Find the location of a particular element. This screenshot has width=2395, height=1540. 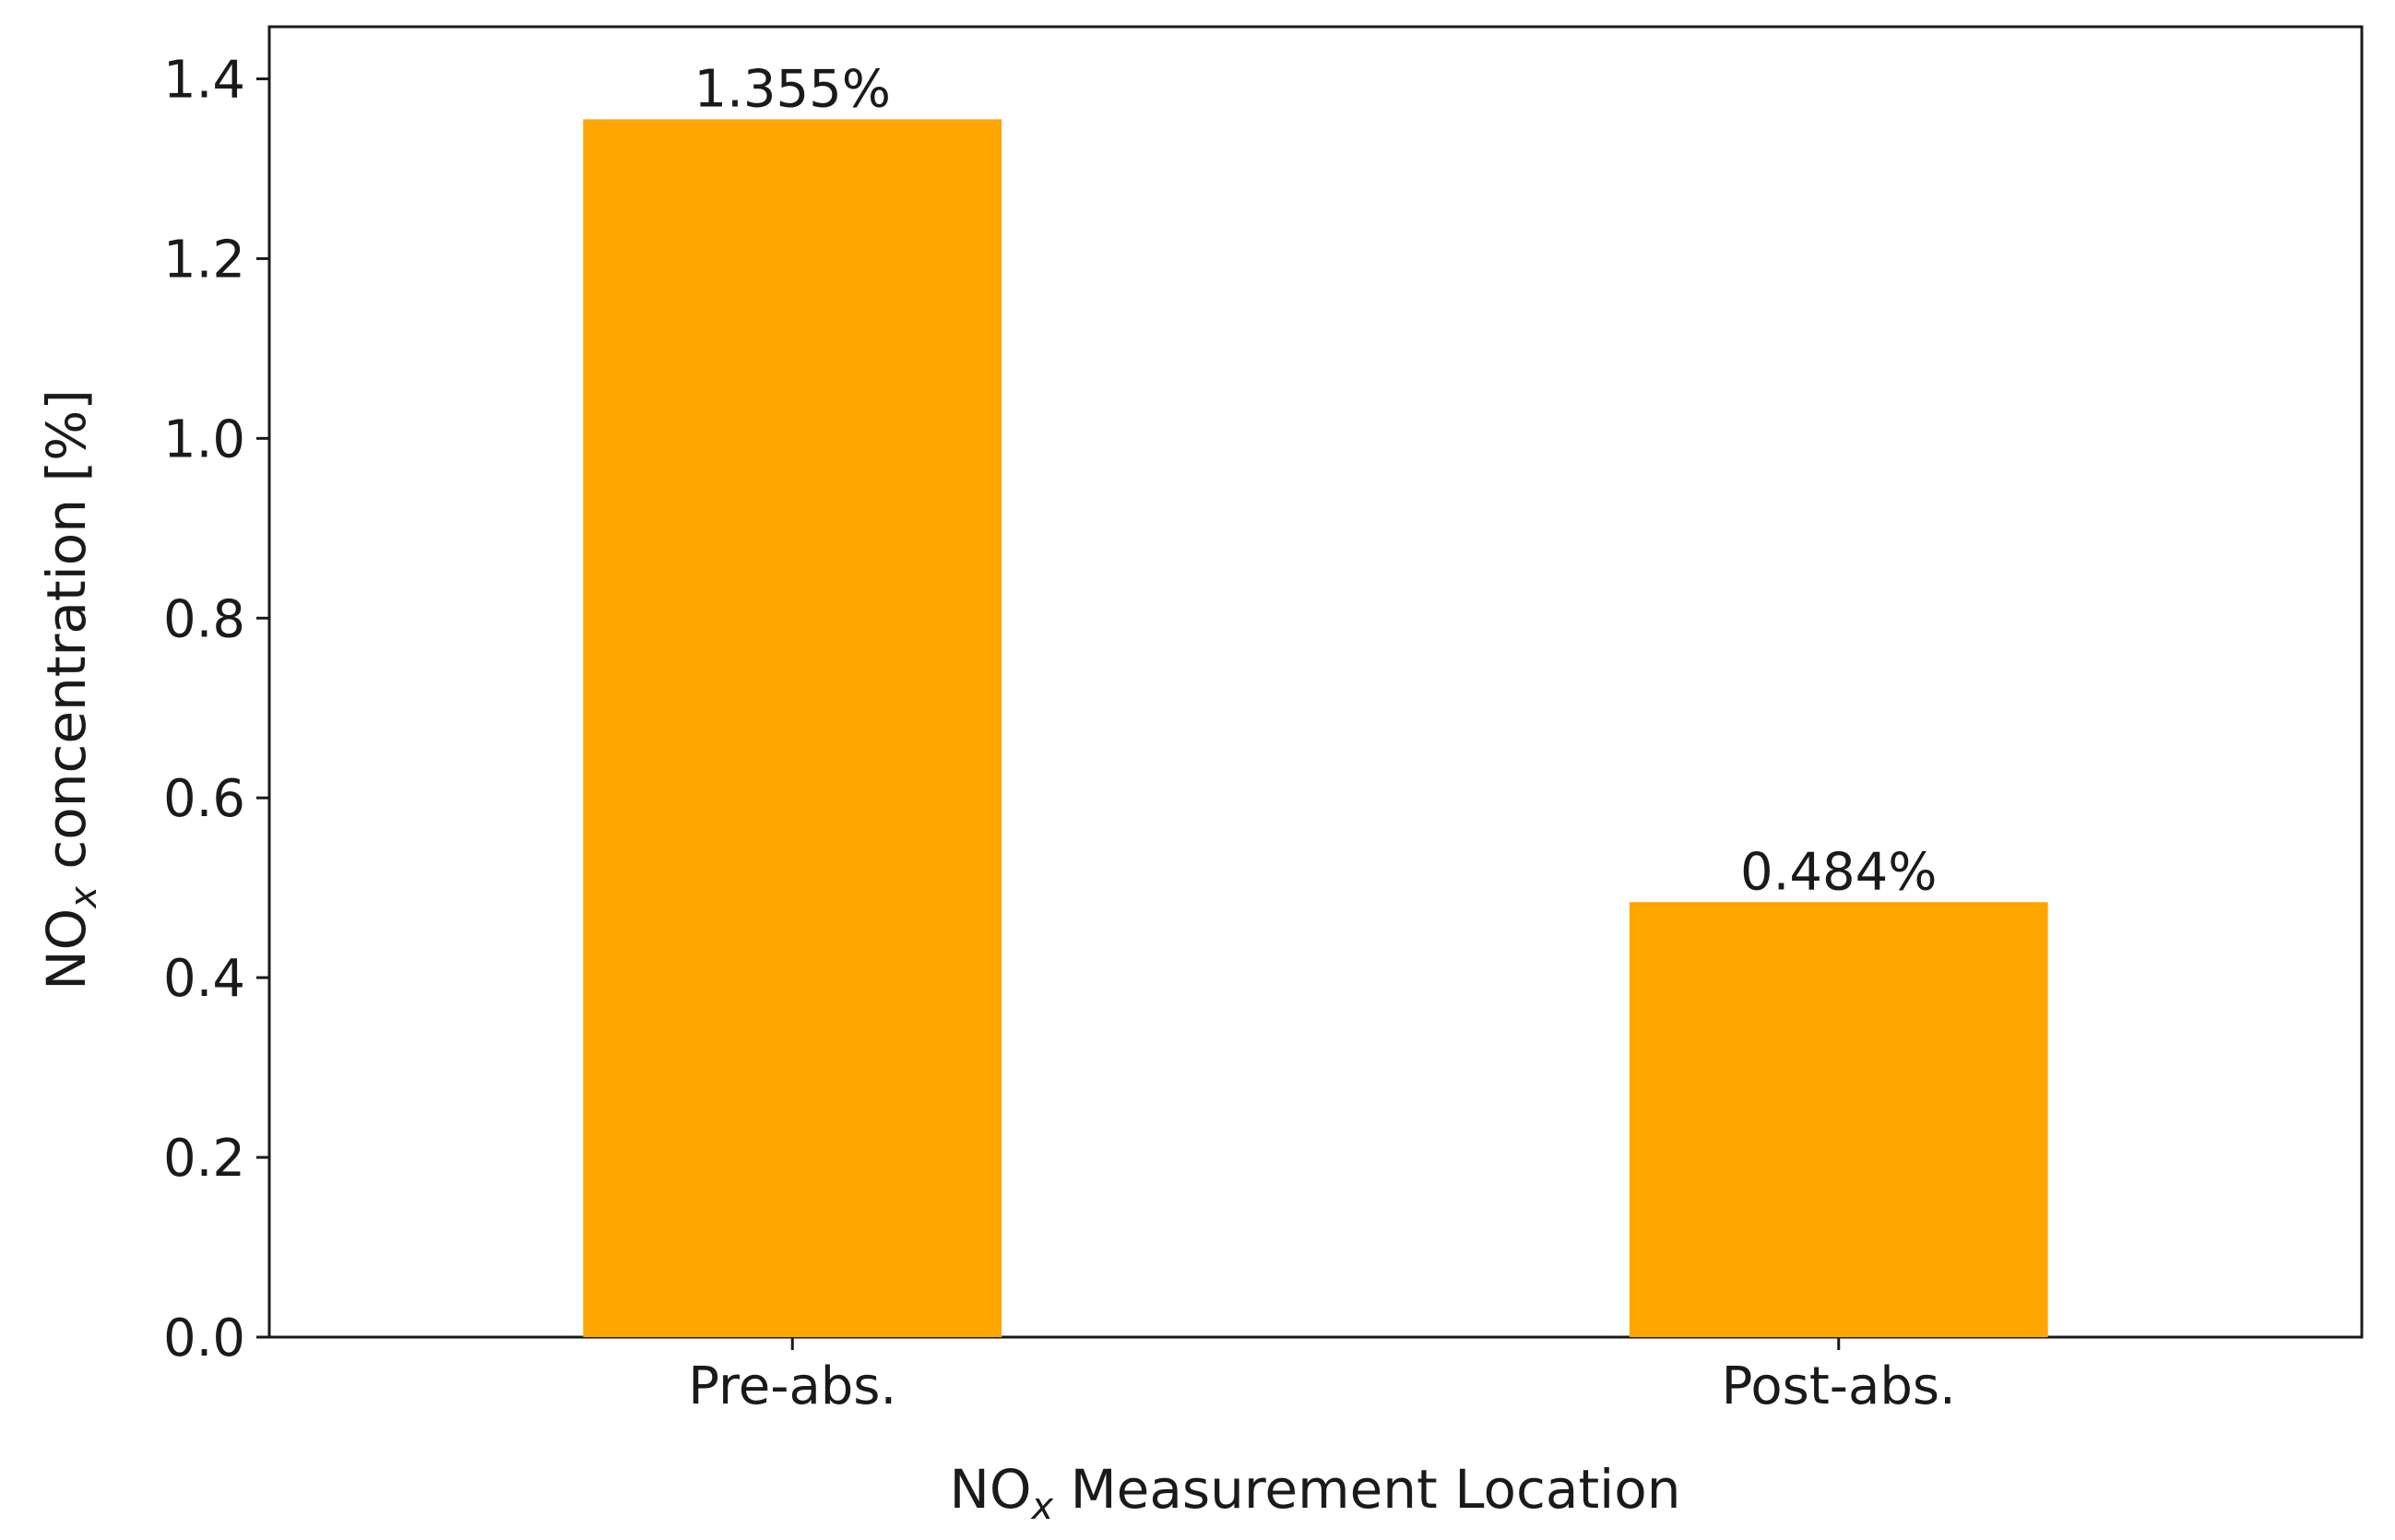

y-tick-label-5: 1.0 is located at coordinates (204, 439).